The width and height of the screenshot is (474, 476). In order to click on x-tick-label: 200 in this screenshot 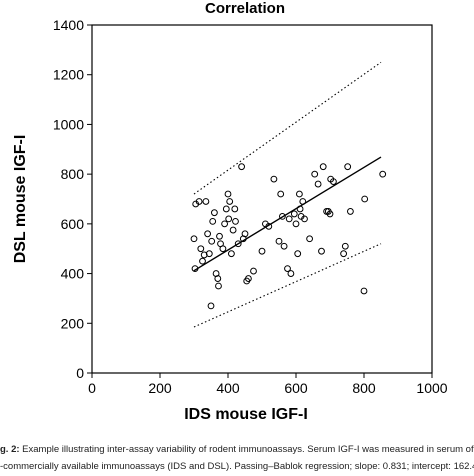, I will do `click(160, 388)`.